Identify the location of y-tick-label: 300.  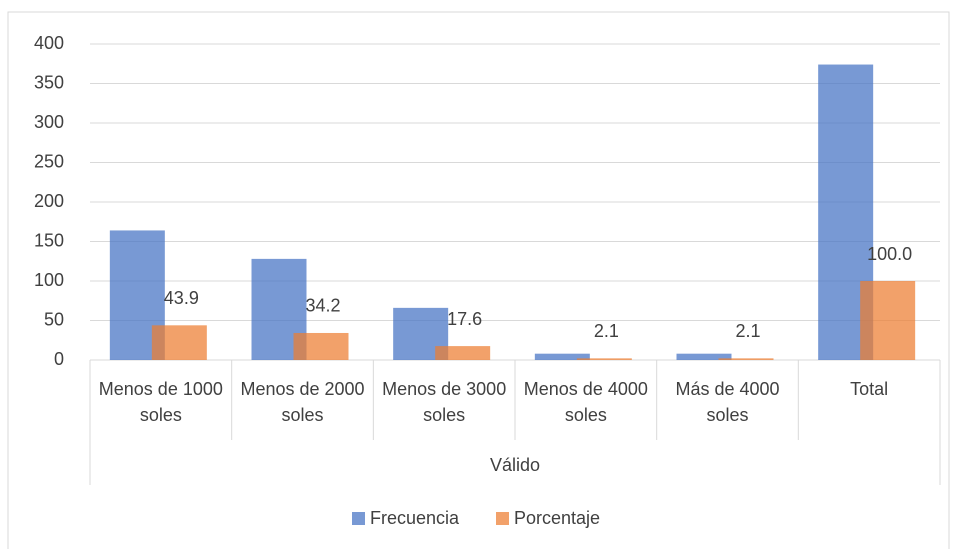
(49, 122).